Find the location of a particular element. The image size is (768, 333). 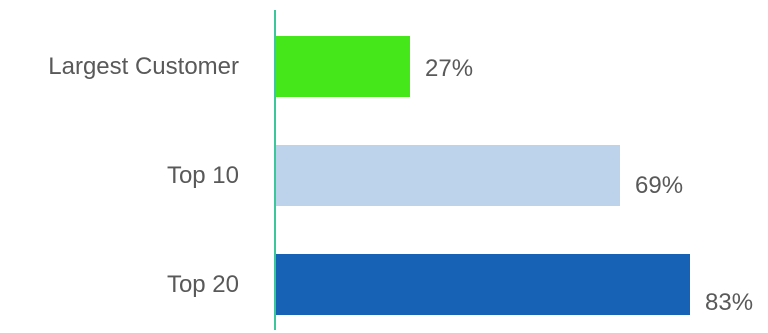

bar-largest-customer is located at coordinates (342, 66).